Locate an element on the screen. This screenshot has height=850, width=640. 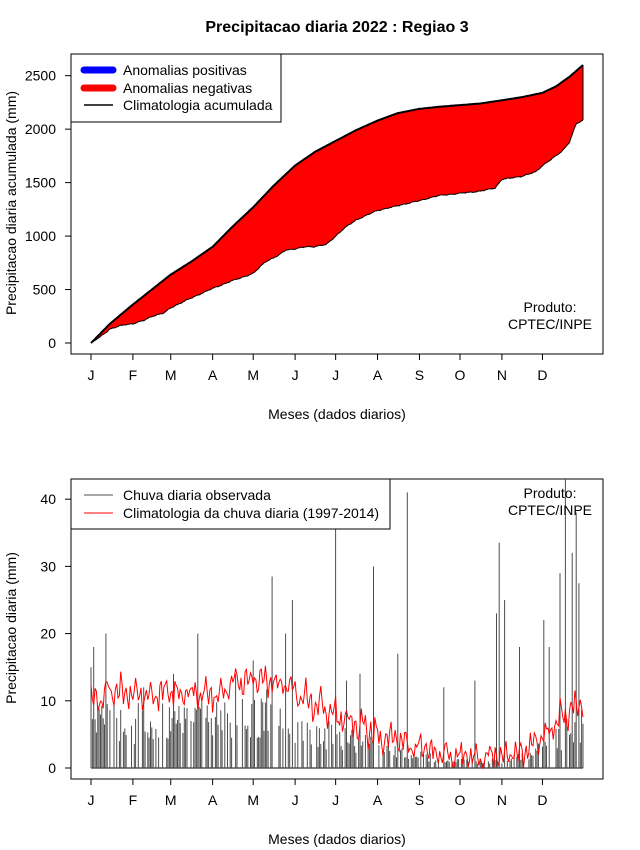
y-tick-label: 10 is located at coordinates (48, 701).